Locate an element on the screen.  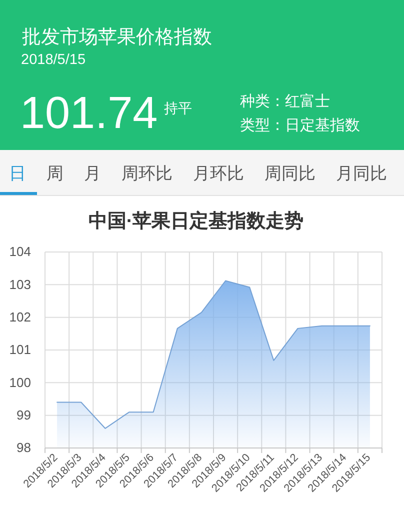
text: 周同比 is located at coordinates (290, 173).